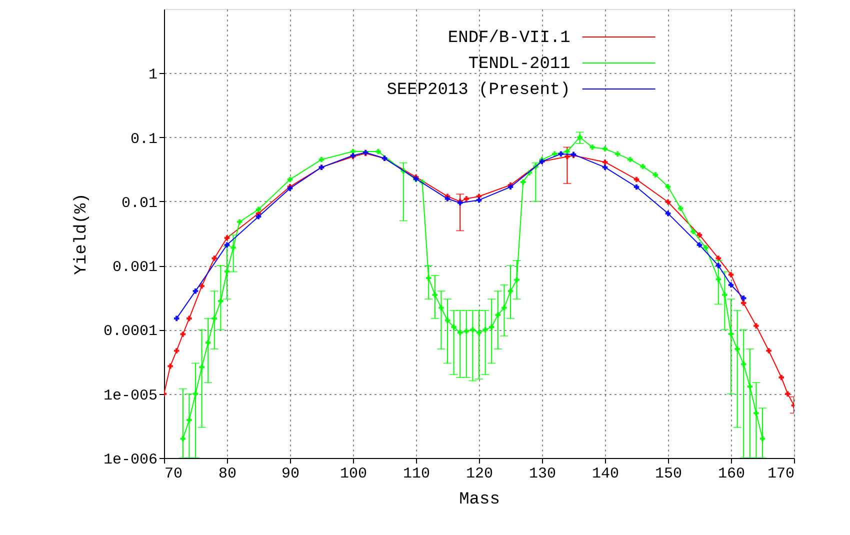  I want to click on x-tick-label: 140, so click(606, 474).